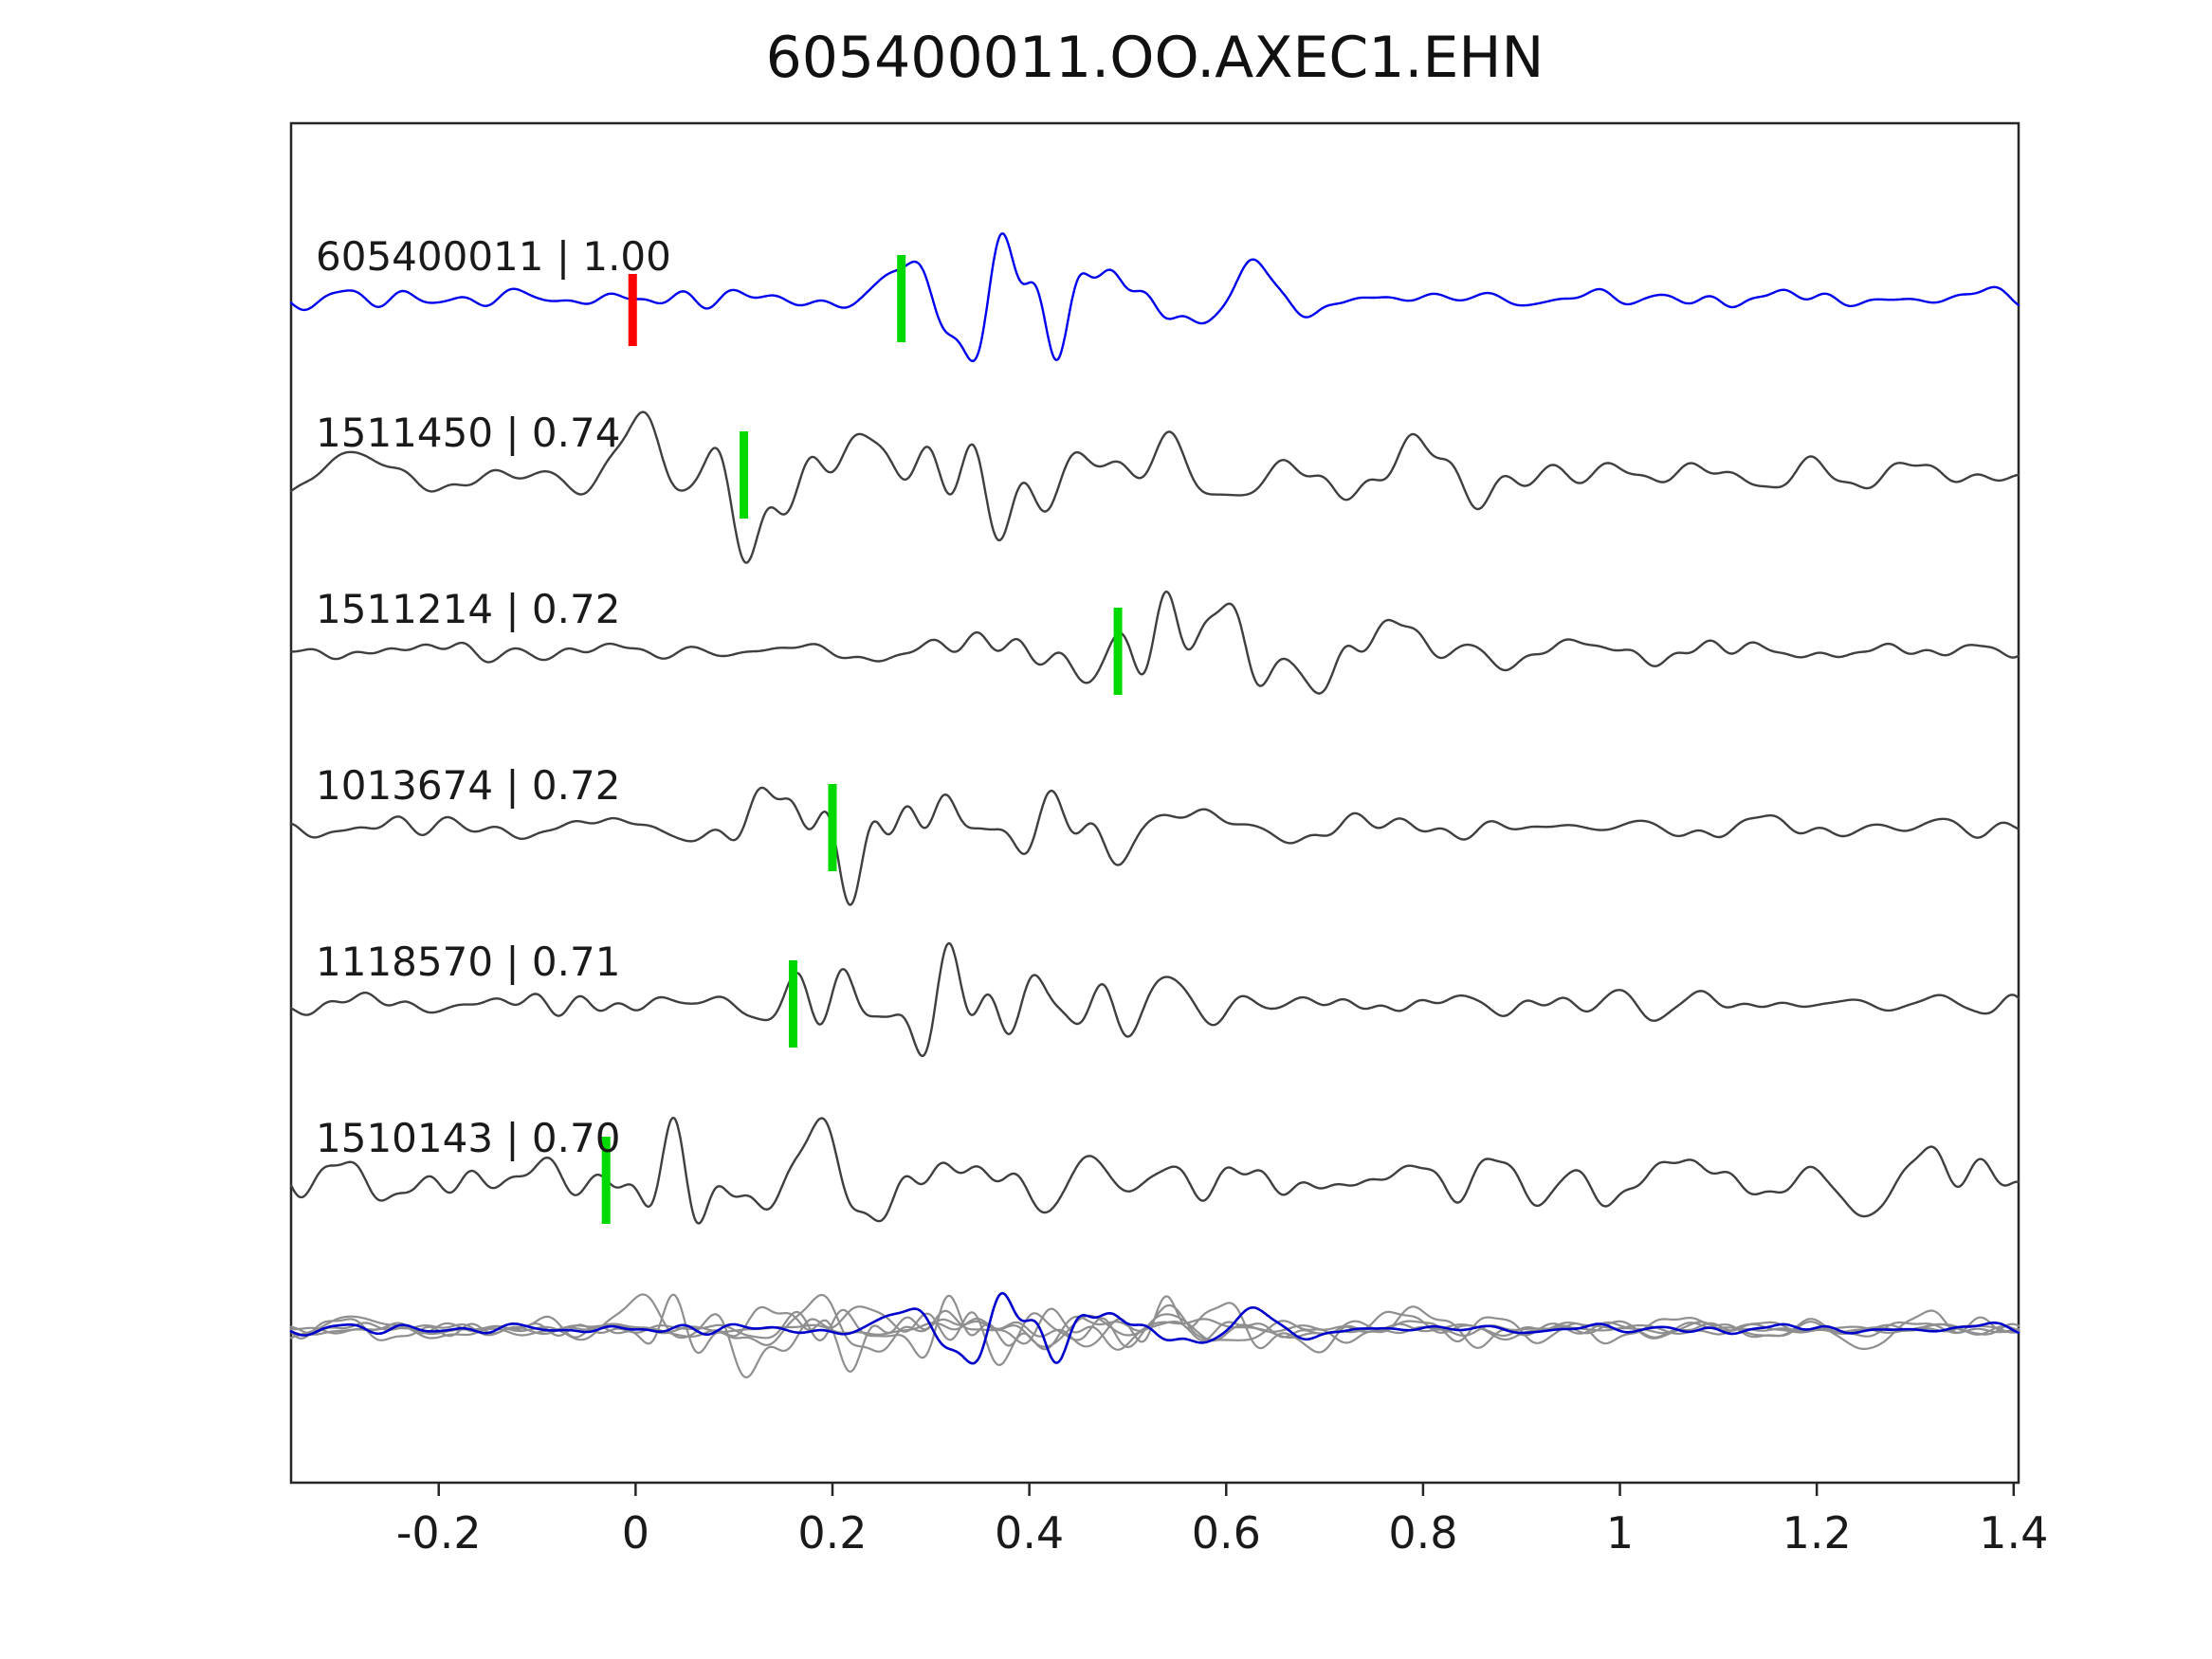 This screenshot has width=2212, height=1659. Describe the element at coordinates (1422, 1533) in the screenshot. I see `x-tick-label: 0.8` at that location.